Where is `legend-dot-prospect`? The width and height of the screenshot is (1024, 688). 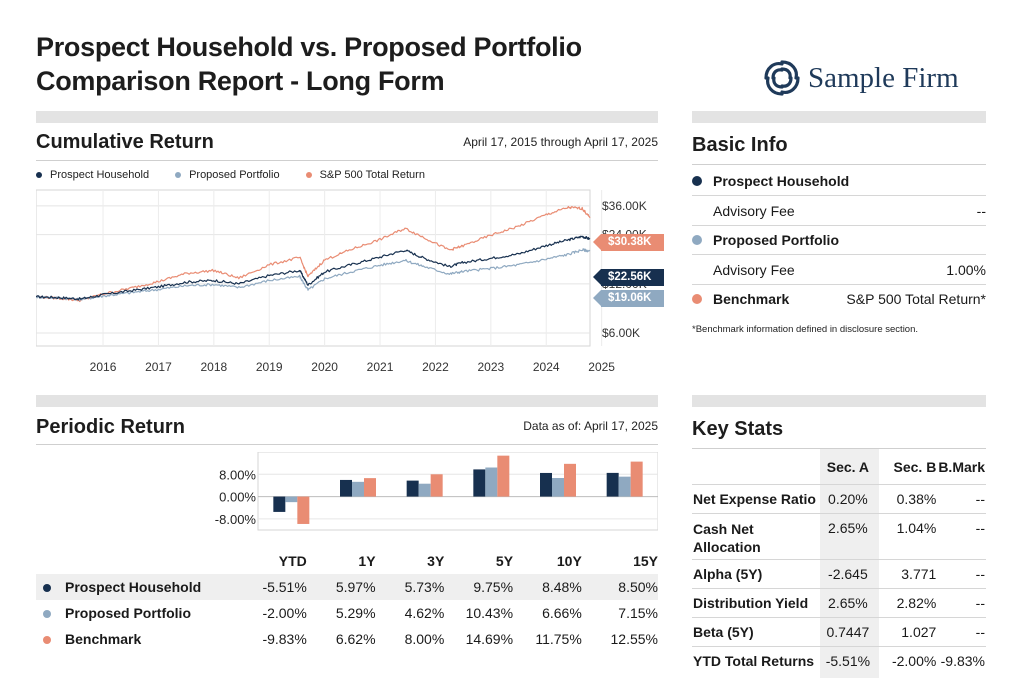
legend-dot-prospect is located at coordinates (39, 175).